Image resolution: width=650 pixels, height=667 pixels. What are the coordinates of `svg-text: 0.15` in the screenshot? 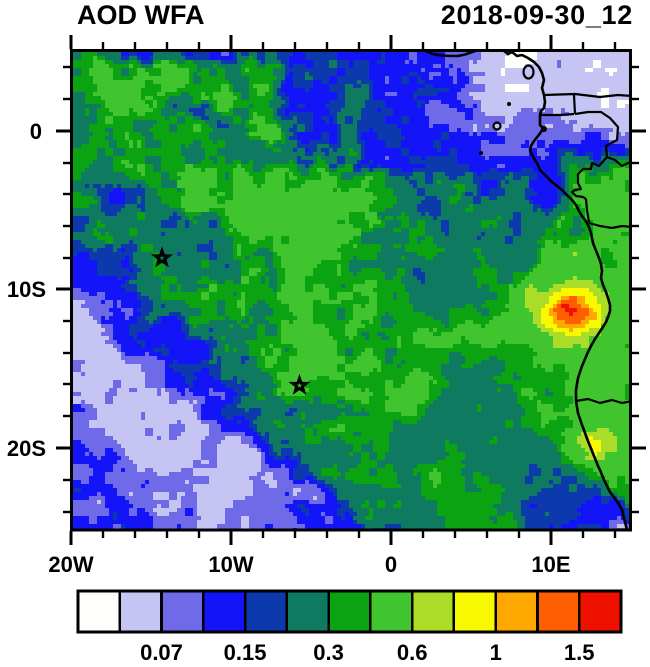 It's located at (245, 652).